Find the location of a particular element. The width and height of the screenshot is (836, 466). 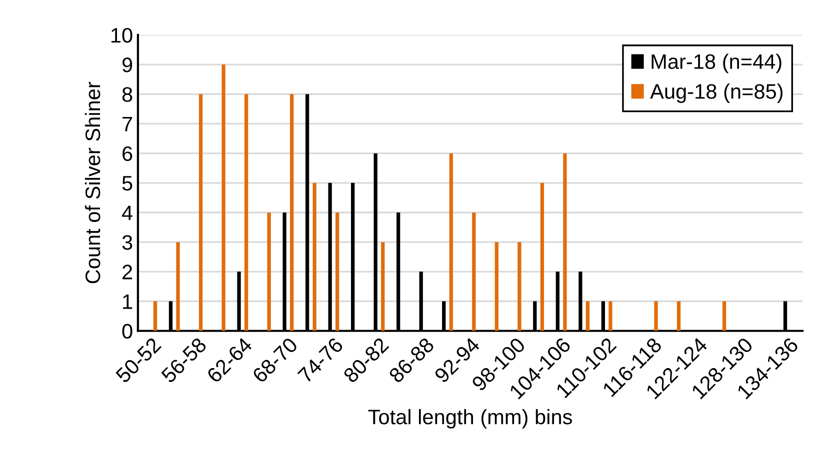

legend-label: Aug-18 (n=85) is located at coordinates (716, 93).